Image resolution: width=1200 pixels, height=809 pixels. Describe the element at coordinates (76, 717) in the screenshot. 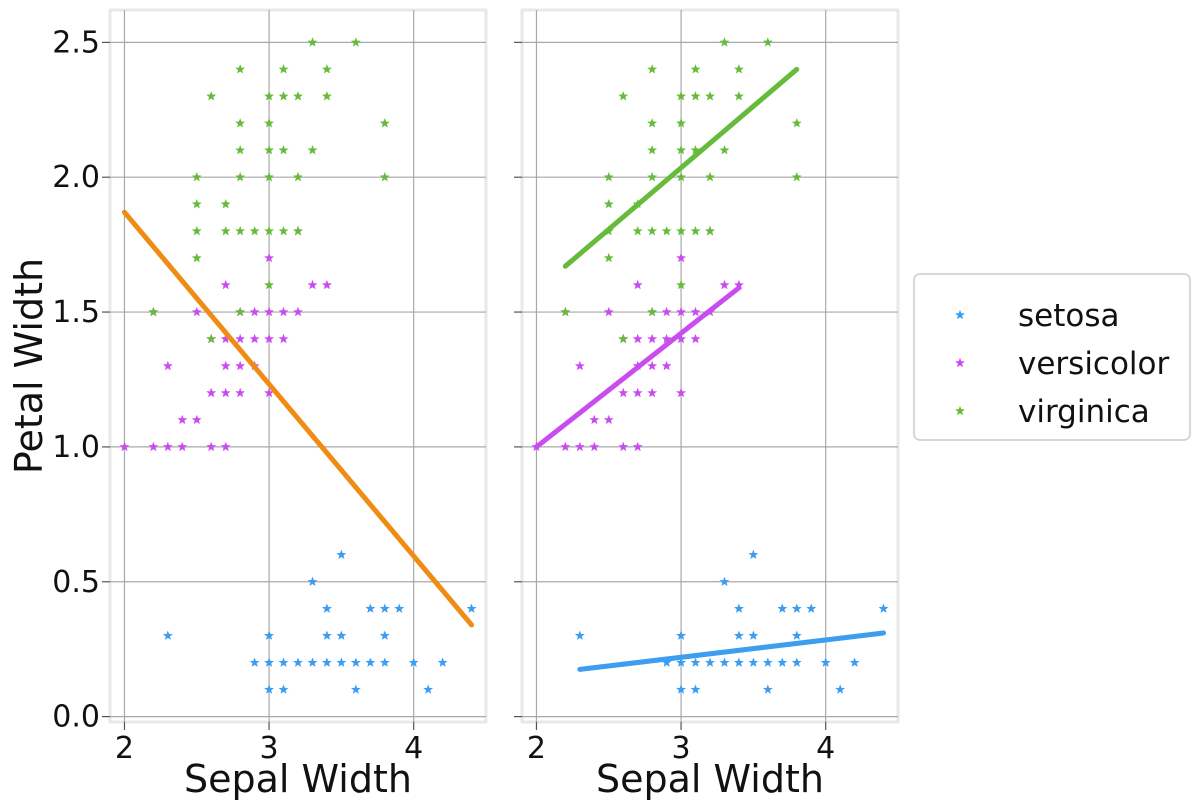

I see `y-tick-label: 0.0` at that location.